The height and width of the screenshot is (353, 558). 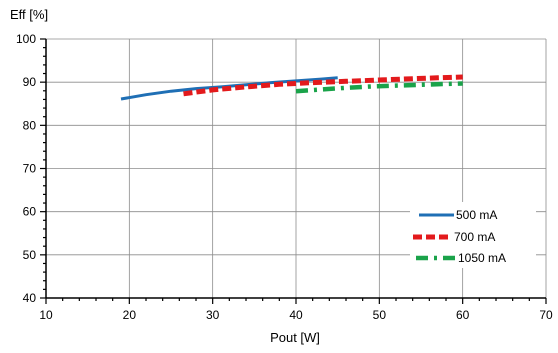 I want to click on legend-label-1050ma: 1050 mA, so click(x=482, y=258).